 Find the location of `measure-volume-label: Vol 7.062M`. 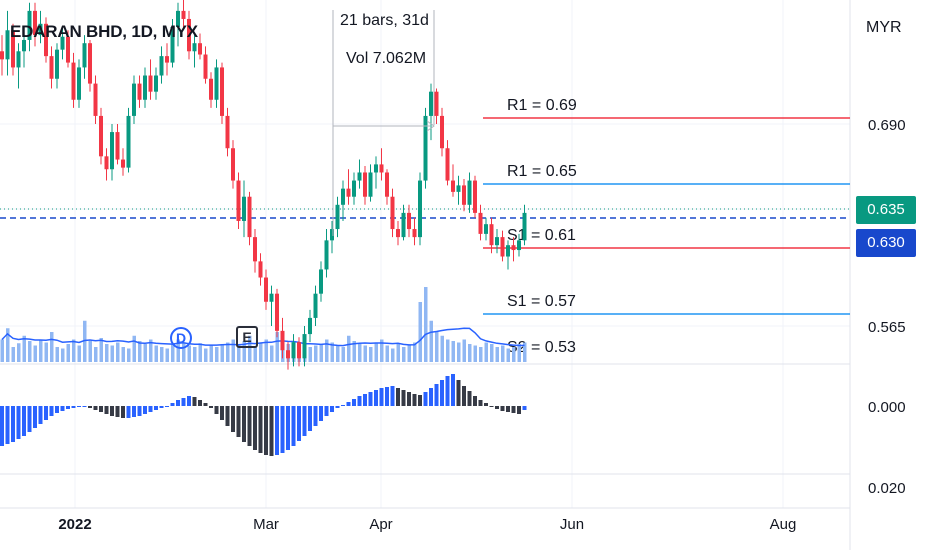

measure-volume-label: Vol 7.062M is located at coordinates (386, 58).